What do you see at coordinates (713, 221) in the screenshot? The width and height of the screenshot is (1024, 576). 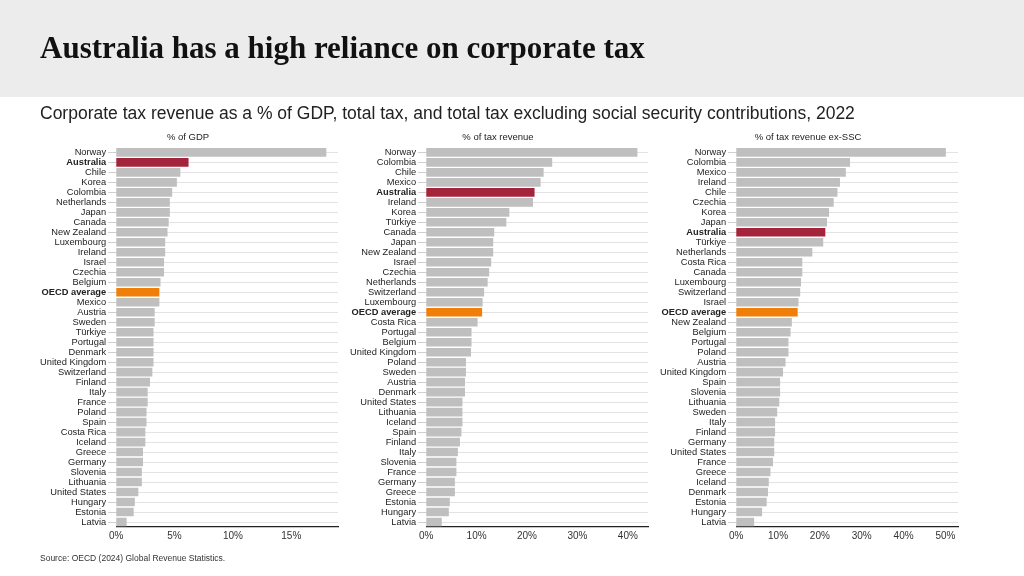 I see `y-tick-label: Japan` at bounding box center [713, 221].